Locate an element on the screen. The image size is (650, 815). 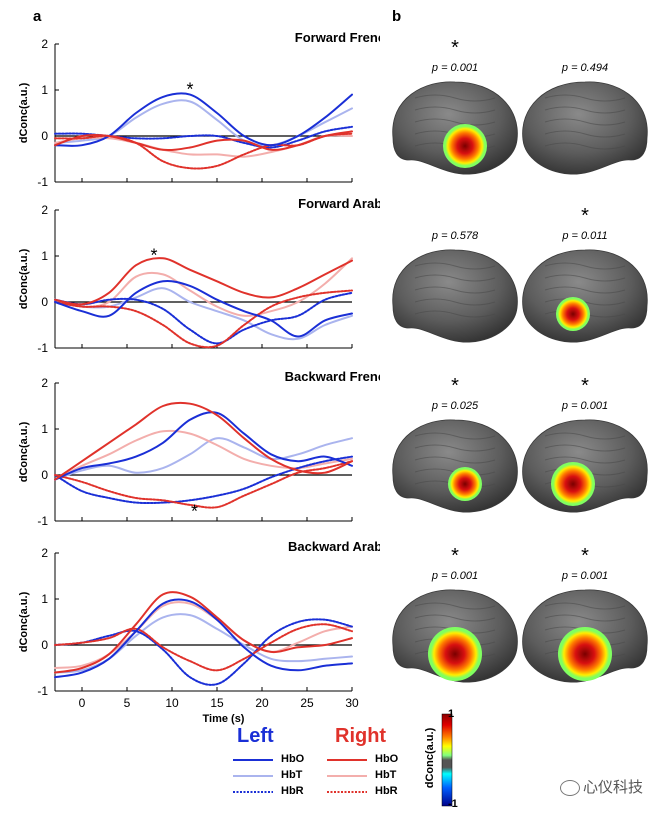
brain-p-value: p = 0.025 is located at coordinates (455, 406).